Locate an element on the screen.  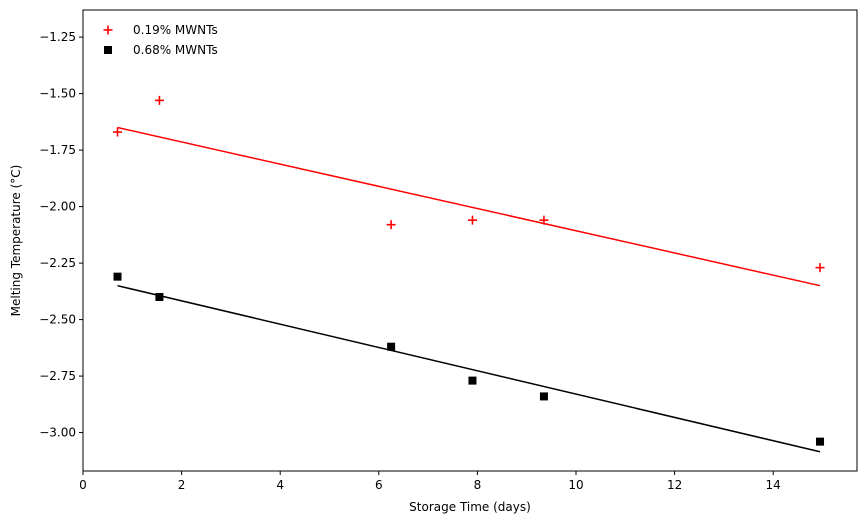
x-tick-label: 4 is located at coordinates (280, 485).